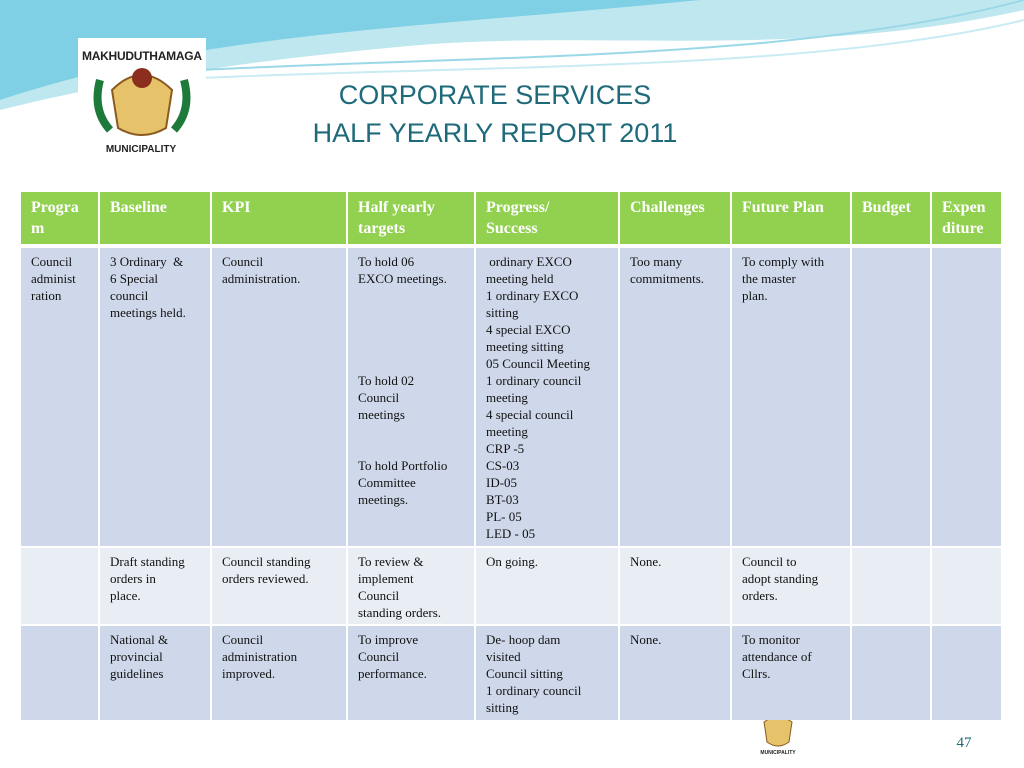 The image size is (1024, 768). Describe the element at coordinates (675, 586) in the screenshot. I see `table-cell: None.` at that location.